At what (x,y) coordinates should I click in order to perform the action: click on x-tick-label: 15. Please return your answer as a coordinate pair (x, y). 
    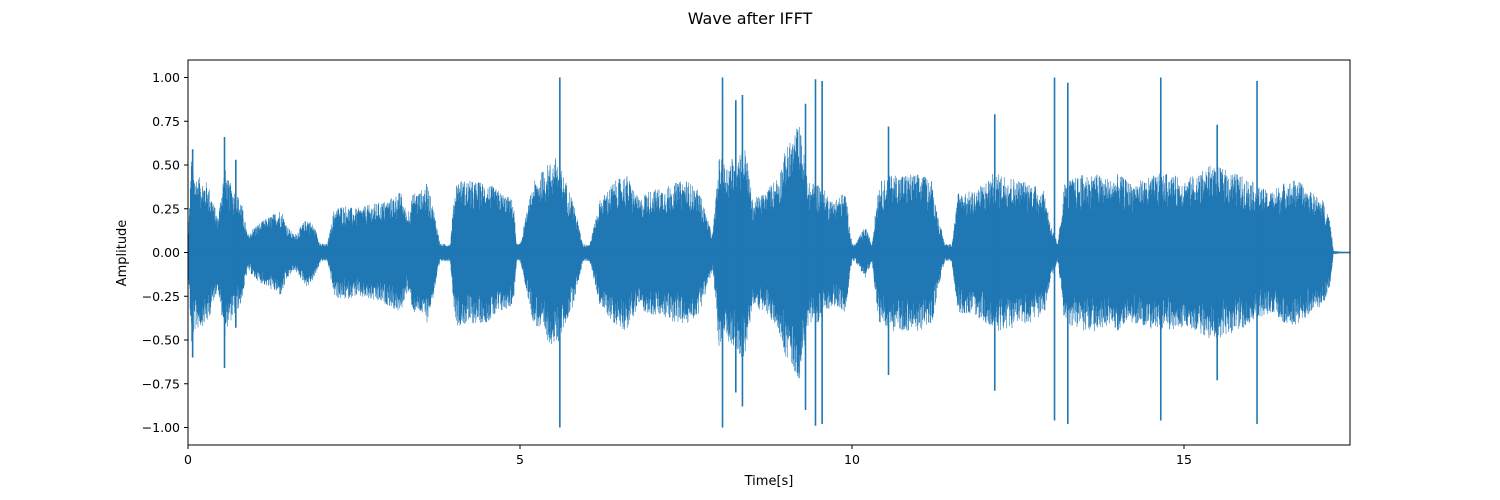
    Looking at the image, I should click on (1184, 459).